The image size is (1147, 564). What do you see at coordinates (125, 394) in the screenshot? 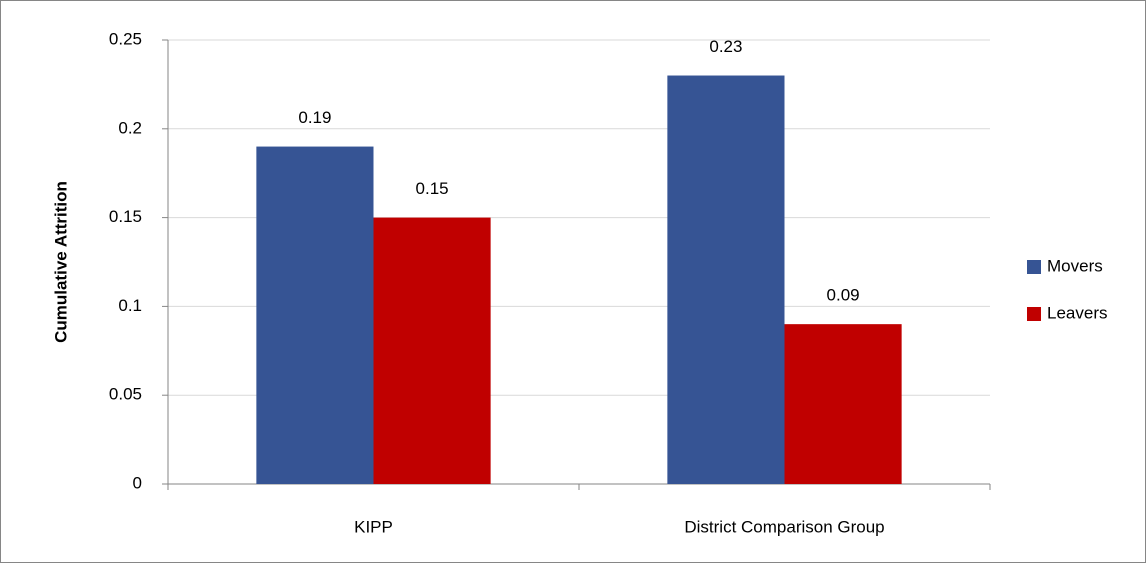
I see `y-tick-label: 0.05` at bounding box center [125, 394].